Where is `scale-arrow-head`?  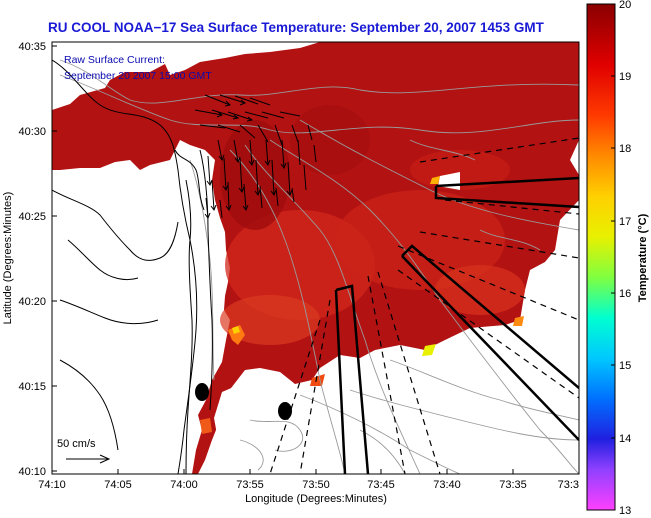 scale-arrow-head is located at coordinates (105, 459).